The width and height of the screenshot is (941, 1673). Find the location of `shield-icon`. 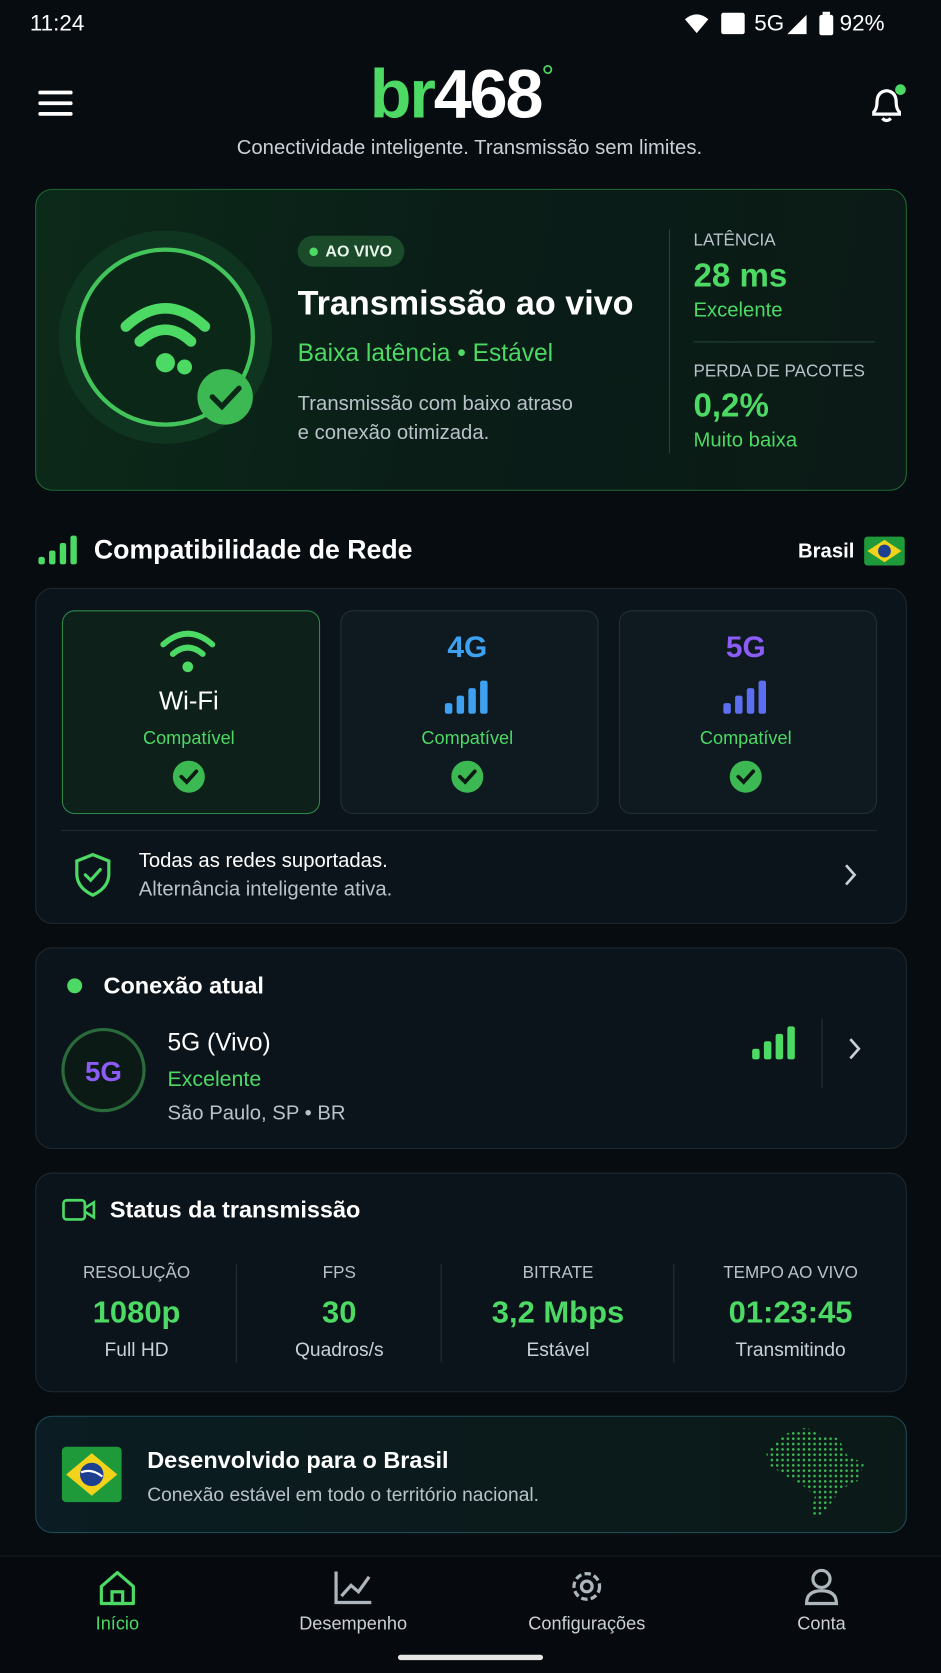

shield-icon is located at coordinates (93, 874).